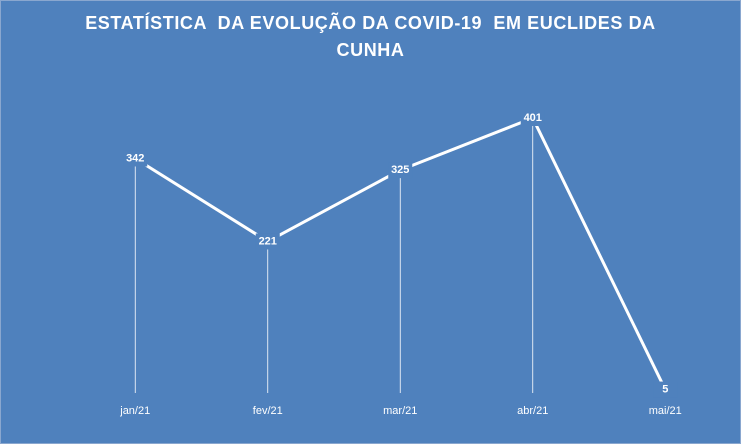  Describe the element at coordinates (268, 411) in the screenshot. I see `x-tick-label: fev/21` at that location.